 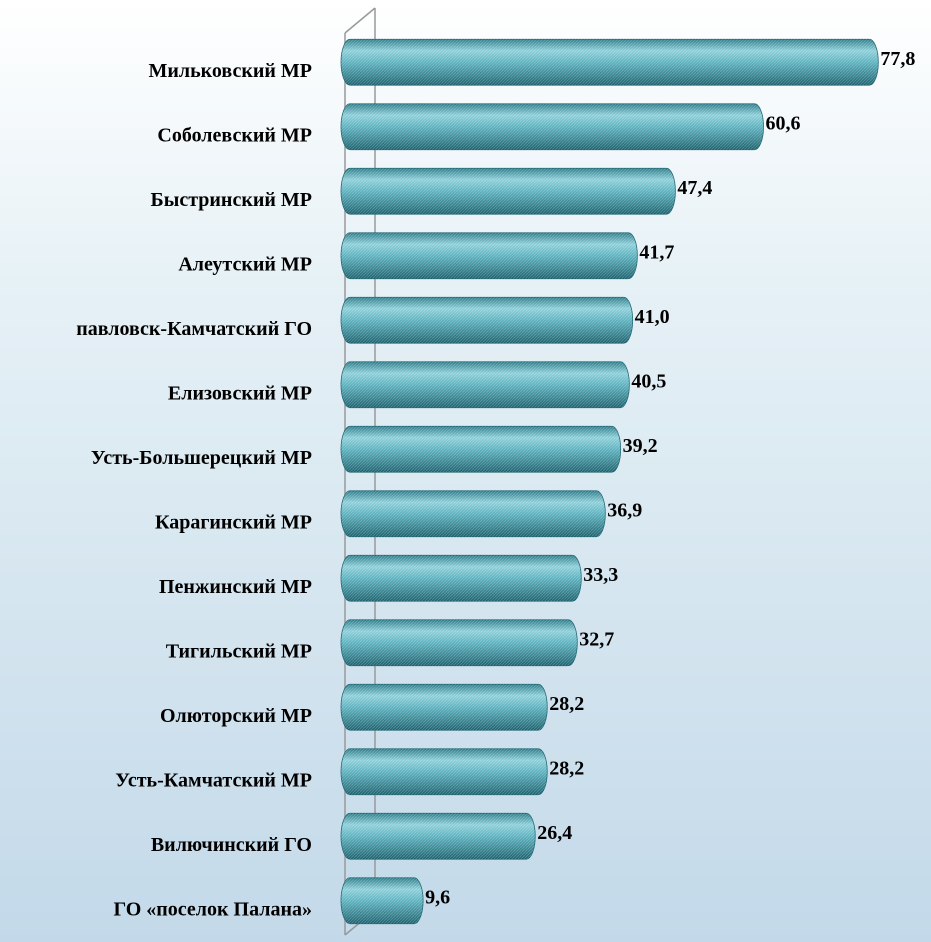 What do you see at coordinates (232, 200) in the screenshot?
I see `category-label: Быстринский МР` at bounding box center [232, 200].